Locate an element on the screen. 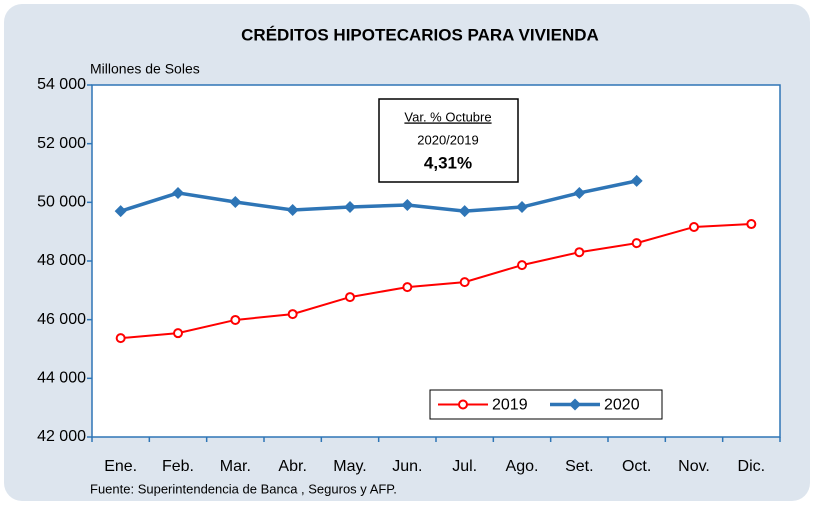 Image resolution: width=814 pixels, height=510 pixels. legend-label: 2020 is located at coordinates (622, 405).